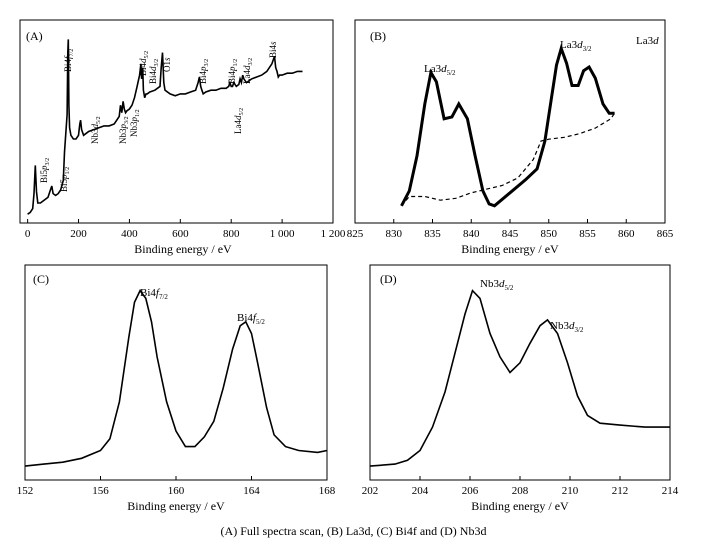 The width and height of the screenshot is (707, 546). I want to click on peak-label-bi5p32: Bi5p3/2, so click(45, 170).